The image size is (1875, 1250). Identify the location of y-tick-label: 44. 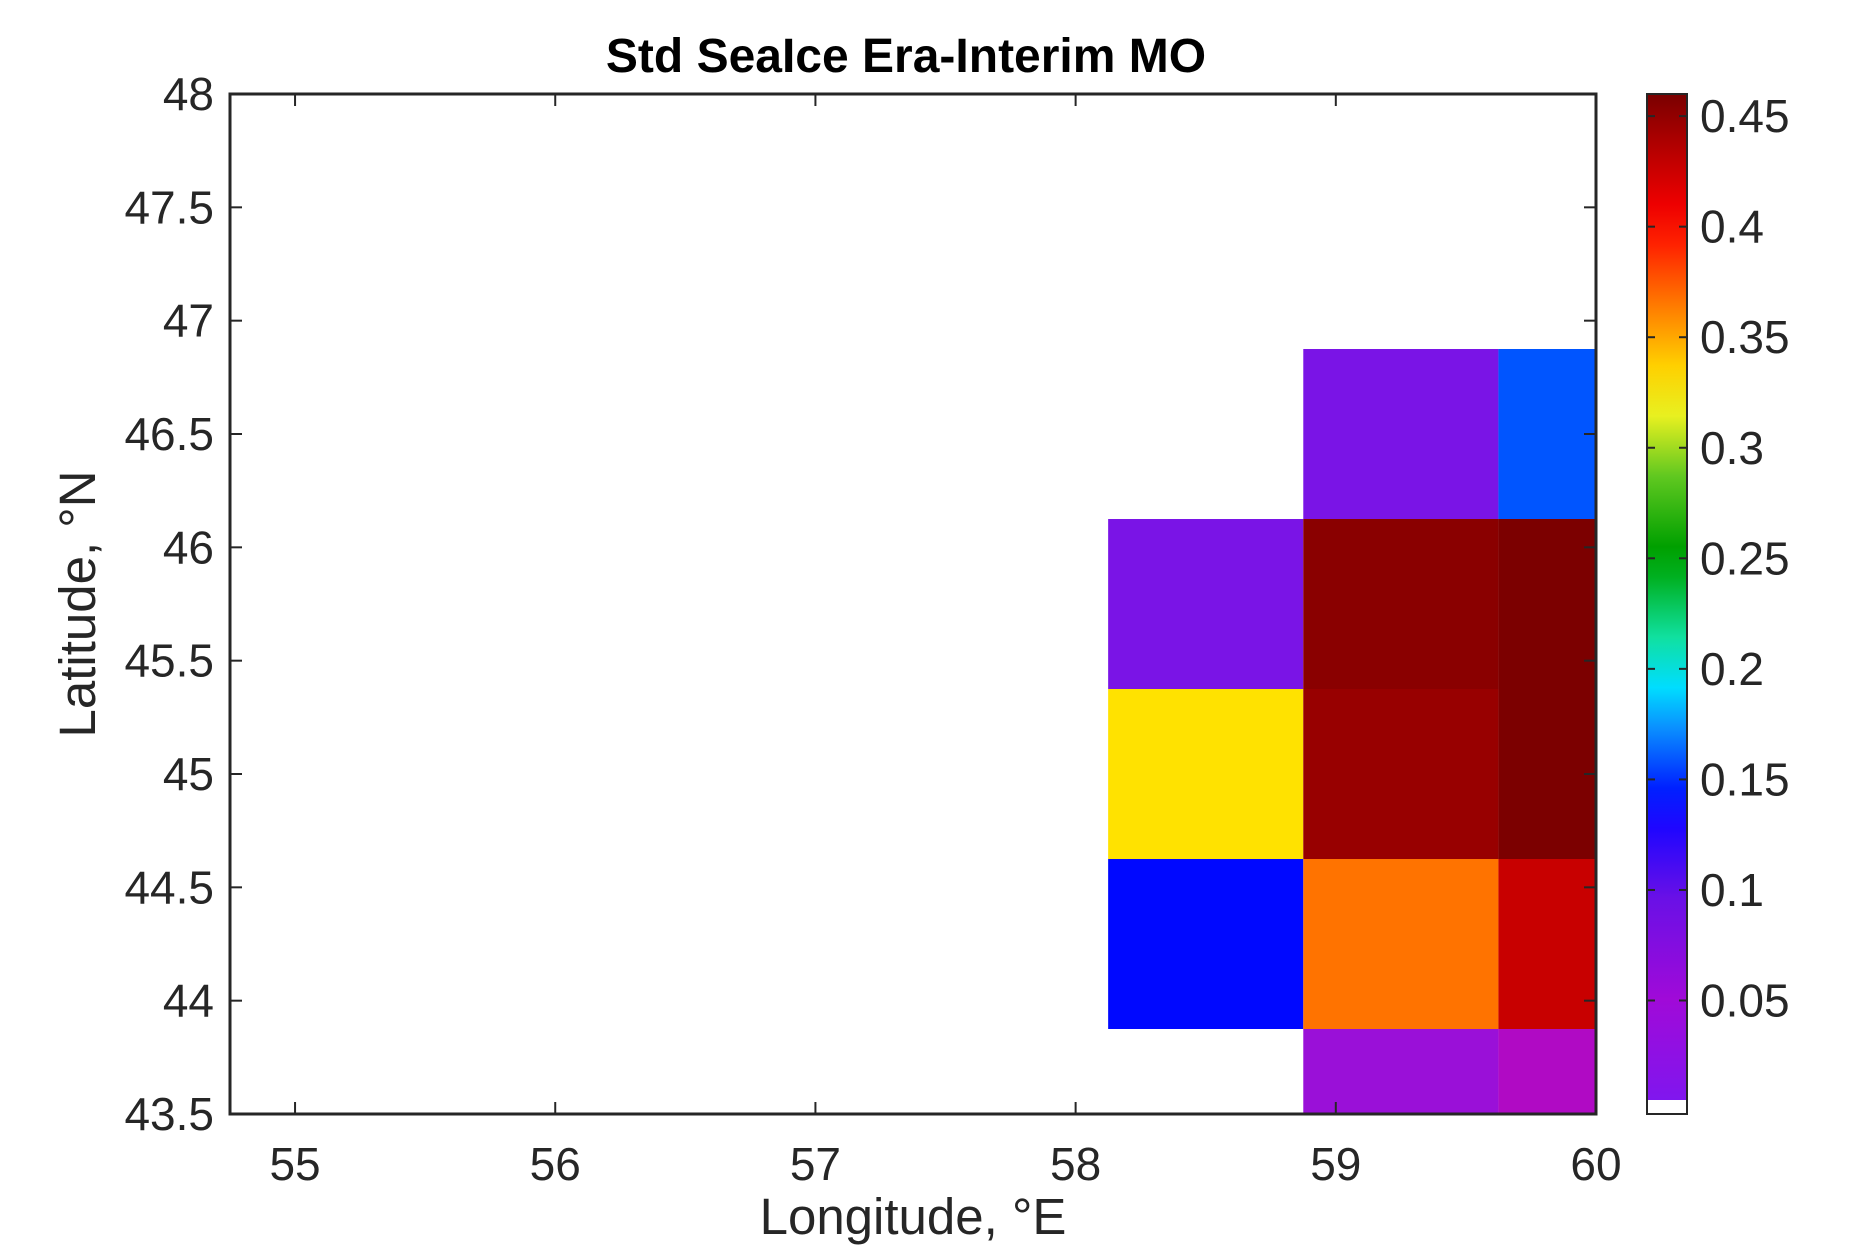
(188, 1001).